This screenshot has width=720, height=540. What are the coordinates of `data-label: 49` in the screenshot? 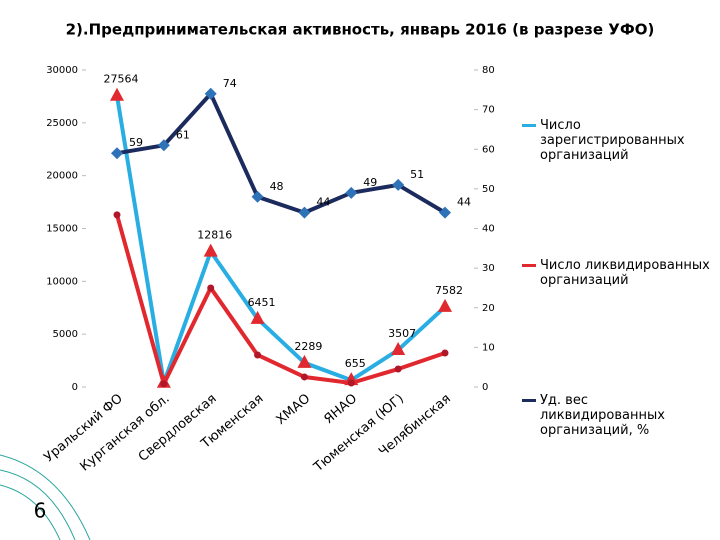 It's located at (370, 182).